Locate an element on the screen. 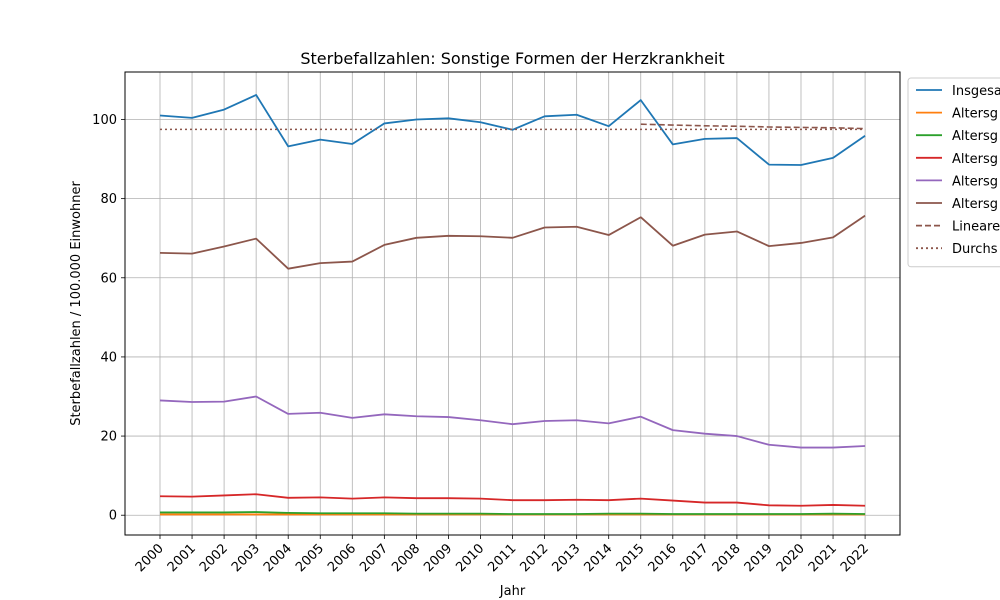 The height and width of the screenshot is (600, 1000). legend-box is located at coordinates (953, 172).